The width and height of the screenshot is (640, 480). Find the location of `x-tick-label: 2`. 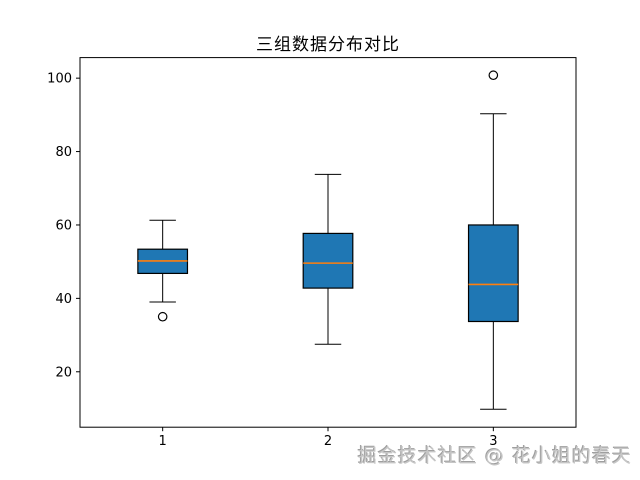

x-tick-label: 2 is located at coordinates (328, 441).